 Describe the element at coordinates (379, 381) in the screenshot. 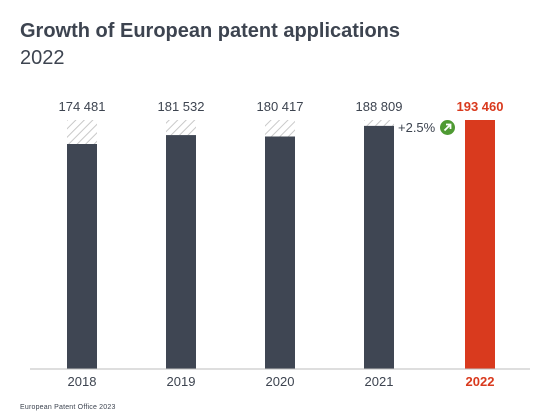

I see `category-label-2021: 2021` at that location.